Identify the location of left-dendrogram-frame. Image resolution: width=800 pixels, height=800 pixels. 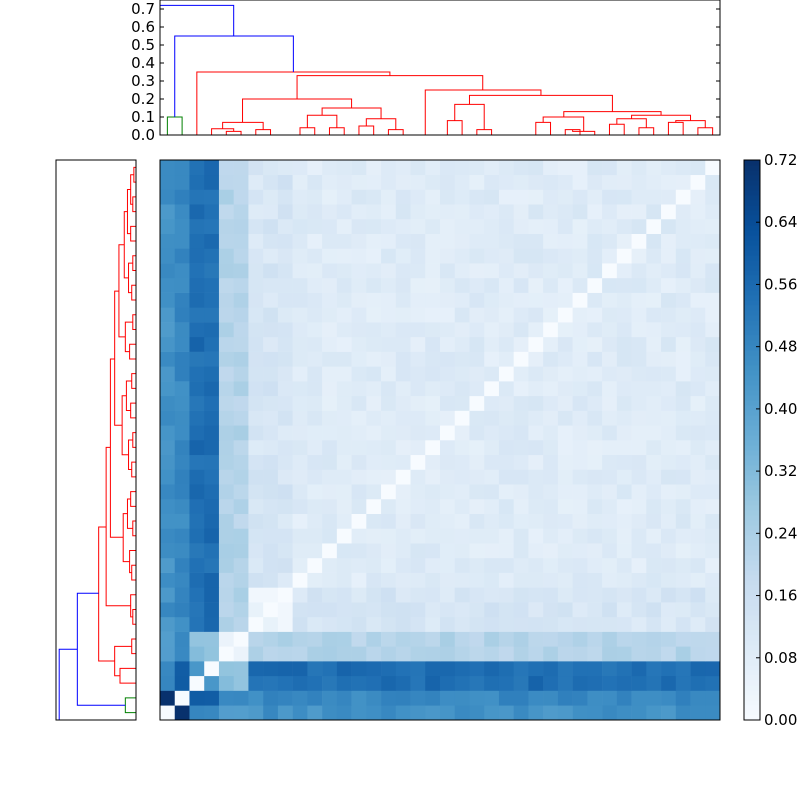
(96, 440).